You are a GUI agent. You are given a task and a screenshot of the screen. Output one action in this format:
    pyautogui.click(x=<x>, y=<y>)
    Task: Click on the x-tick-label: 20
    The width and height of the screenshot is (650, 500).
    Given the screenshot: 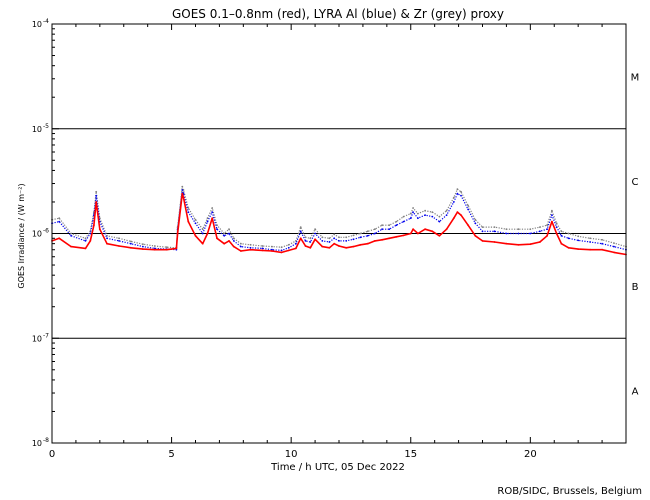 What is the action you would take?
    pyautogui.click(x=530, y=454)
    